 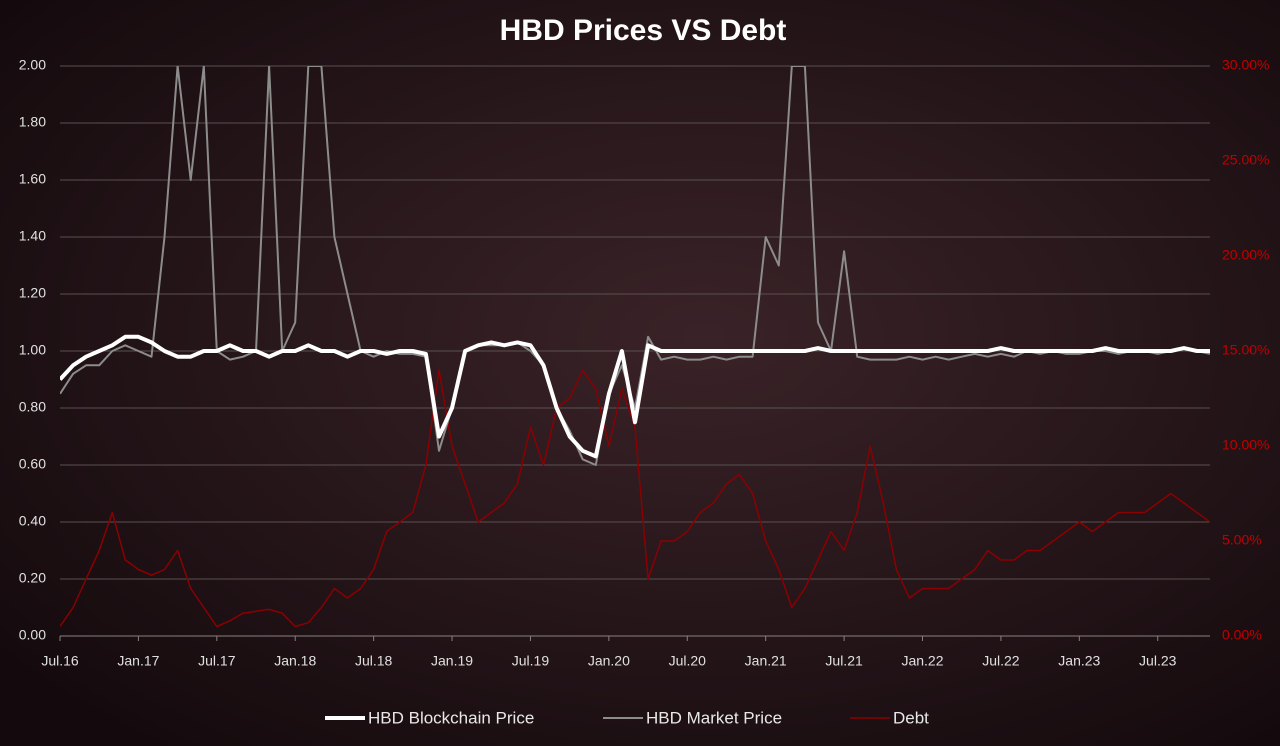 What do you see at coordinates (32, 635) in the screenshot?
I see `y-tick-label: 0.00` at bounding box center [32, 635].